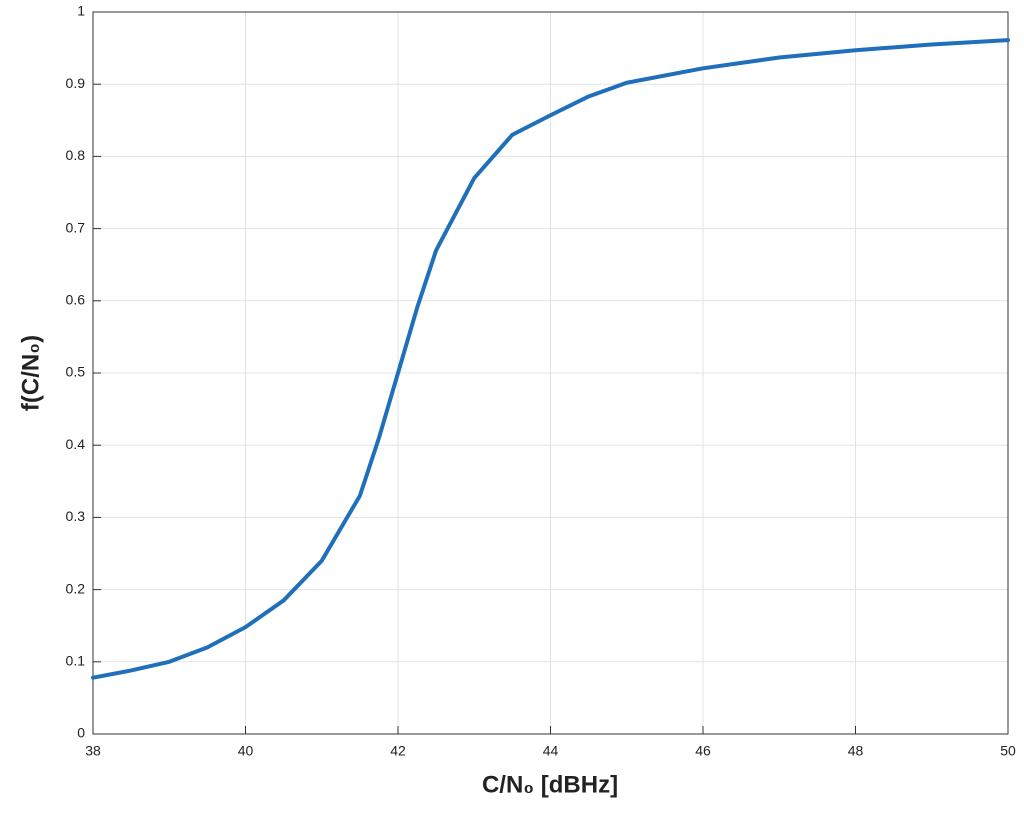 The height and width of the screenshot is (822, 1024). Describe the element at coordinates (76, 661) in the screenshot. I see `y-tick-label: 0.1` at that location.